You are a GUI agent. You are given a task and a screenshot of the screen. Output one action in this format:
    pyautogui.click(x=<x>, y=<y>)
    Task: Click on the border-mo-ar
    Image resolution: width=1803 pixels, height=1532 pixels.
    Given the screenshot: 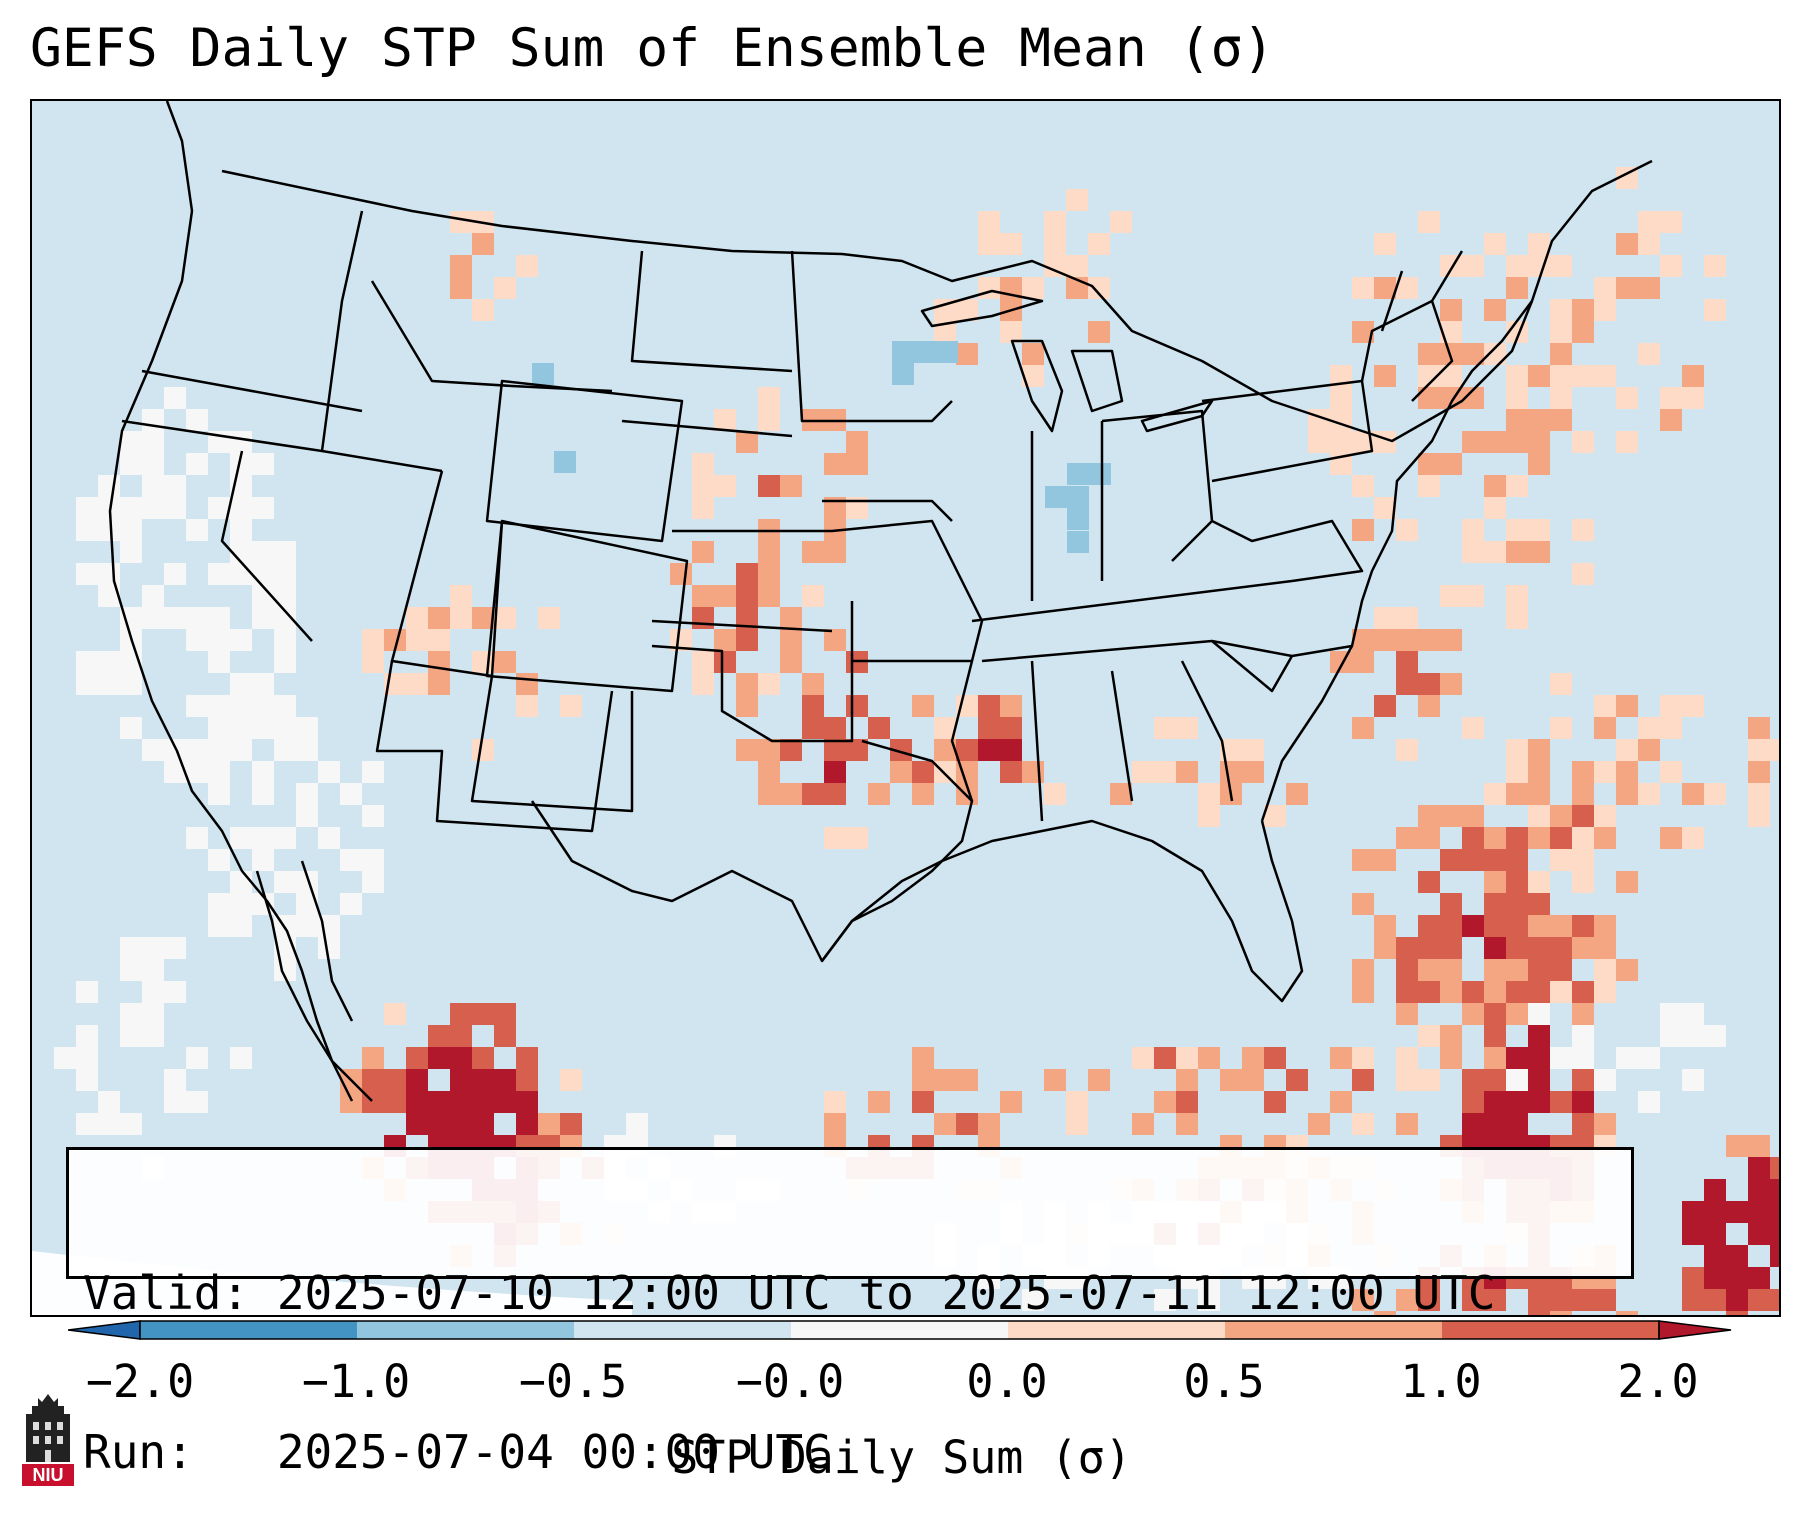 What is the action you would take?
    pyautogui.click(x=907, y=591)
    